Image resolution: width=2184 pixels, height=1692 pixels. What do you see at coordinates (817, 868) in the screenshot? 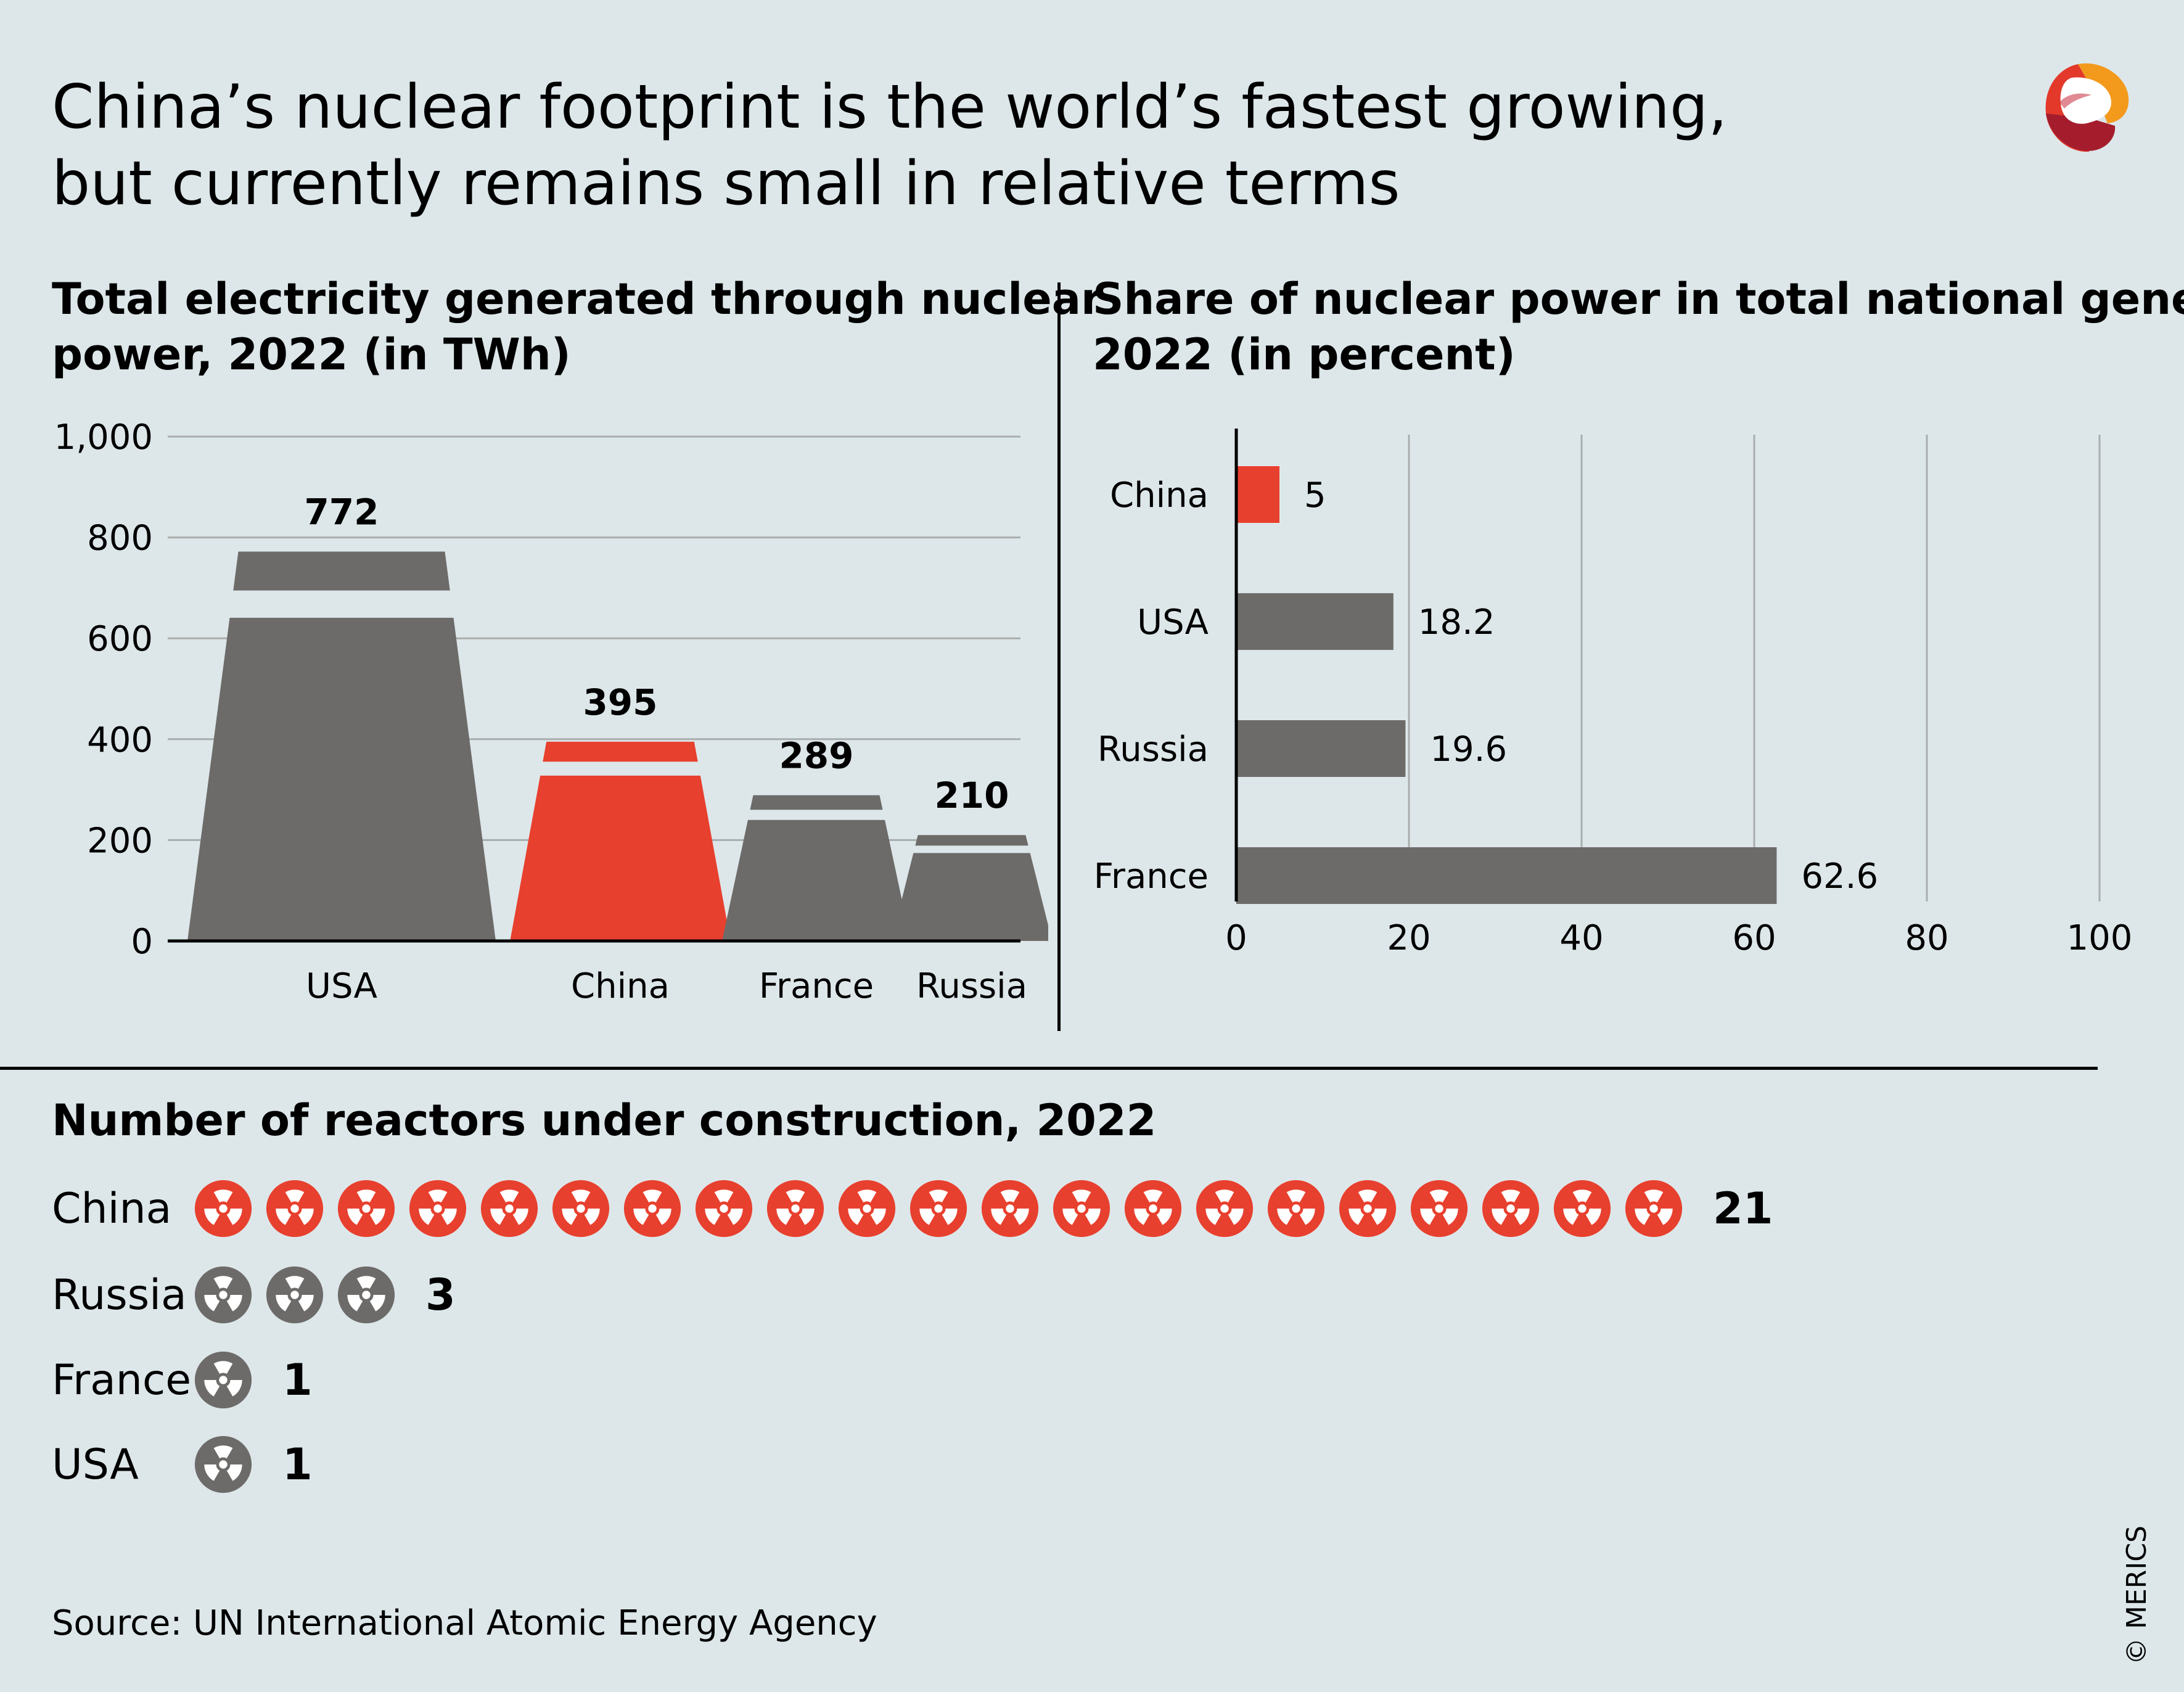
I see `chart1-bar-france` at bounding box center [817, 868].